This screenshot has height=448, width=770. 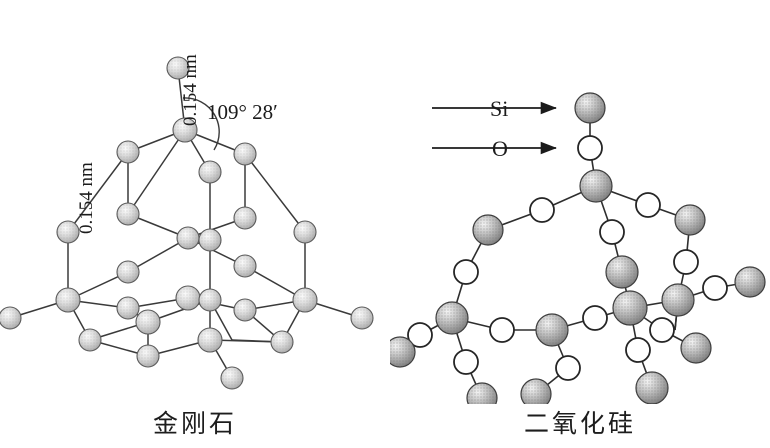 What do you see at coordinates (579, 424) in the screenshot?
I see `caption-silica: 二氧化硅` at bounding box center [579, 424].